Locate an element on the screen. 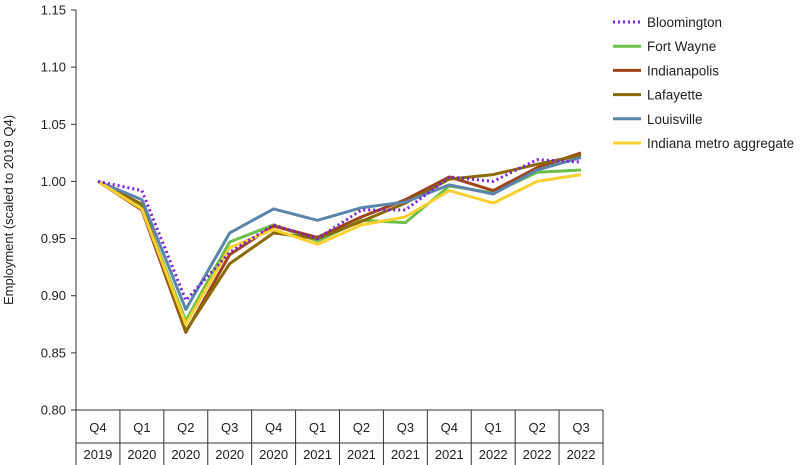 The height and width of the screenshot is (465, 812). y-tick-label: 0.90 is located at coordinates (53, 295).